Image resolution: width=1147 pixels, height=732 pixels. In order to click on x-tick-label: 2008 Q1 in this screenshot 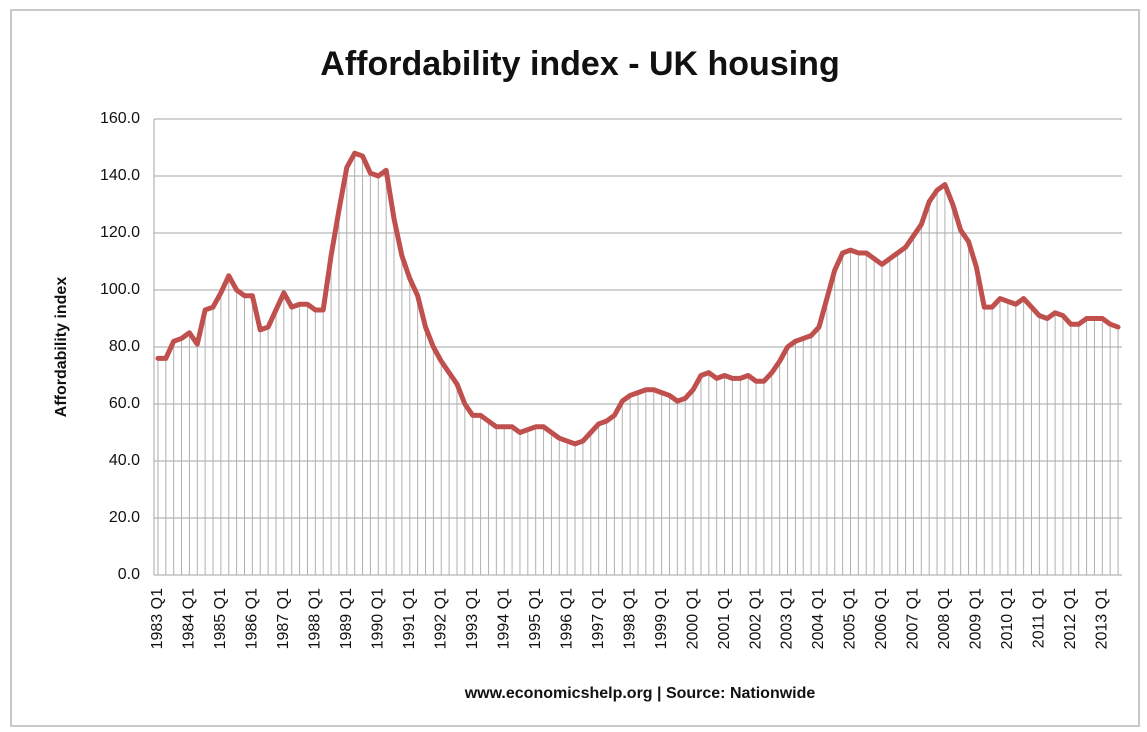, I will do `click(944, 618)`.